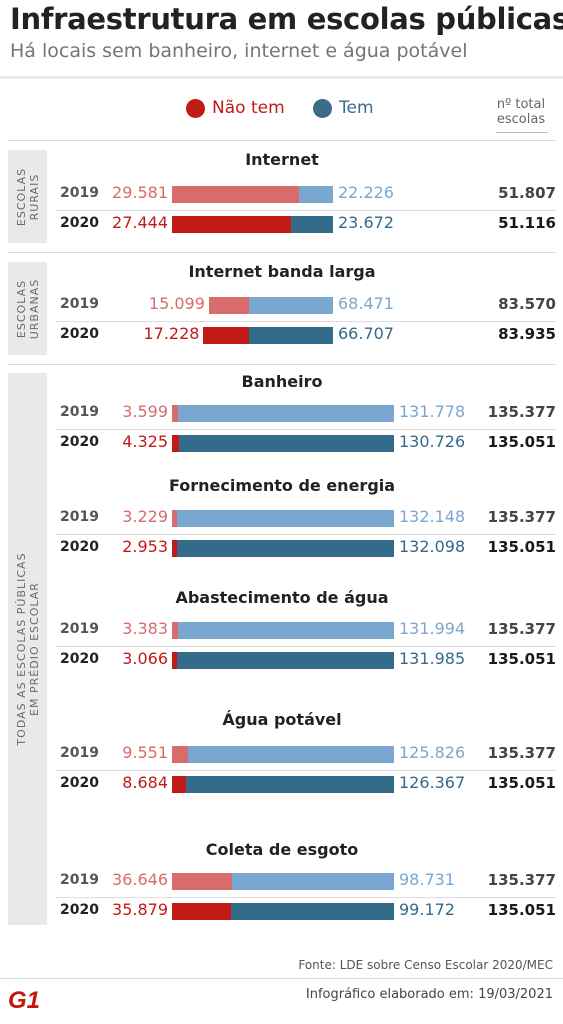  What do you see at coordinates (145, 441) in the screenshot?
I see `data-label-nao-tem: 4.325` at bounding box center [145, 441].